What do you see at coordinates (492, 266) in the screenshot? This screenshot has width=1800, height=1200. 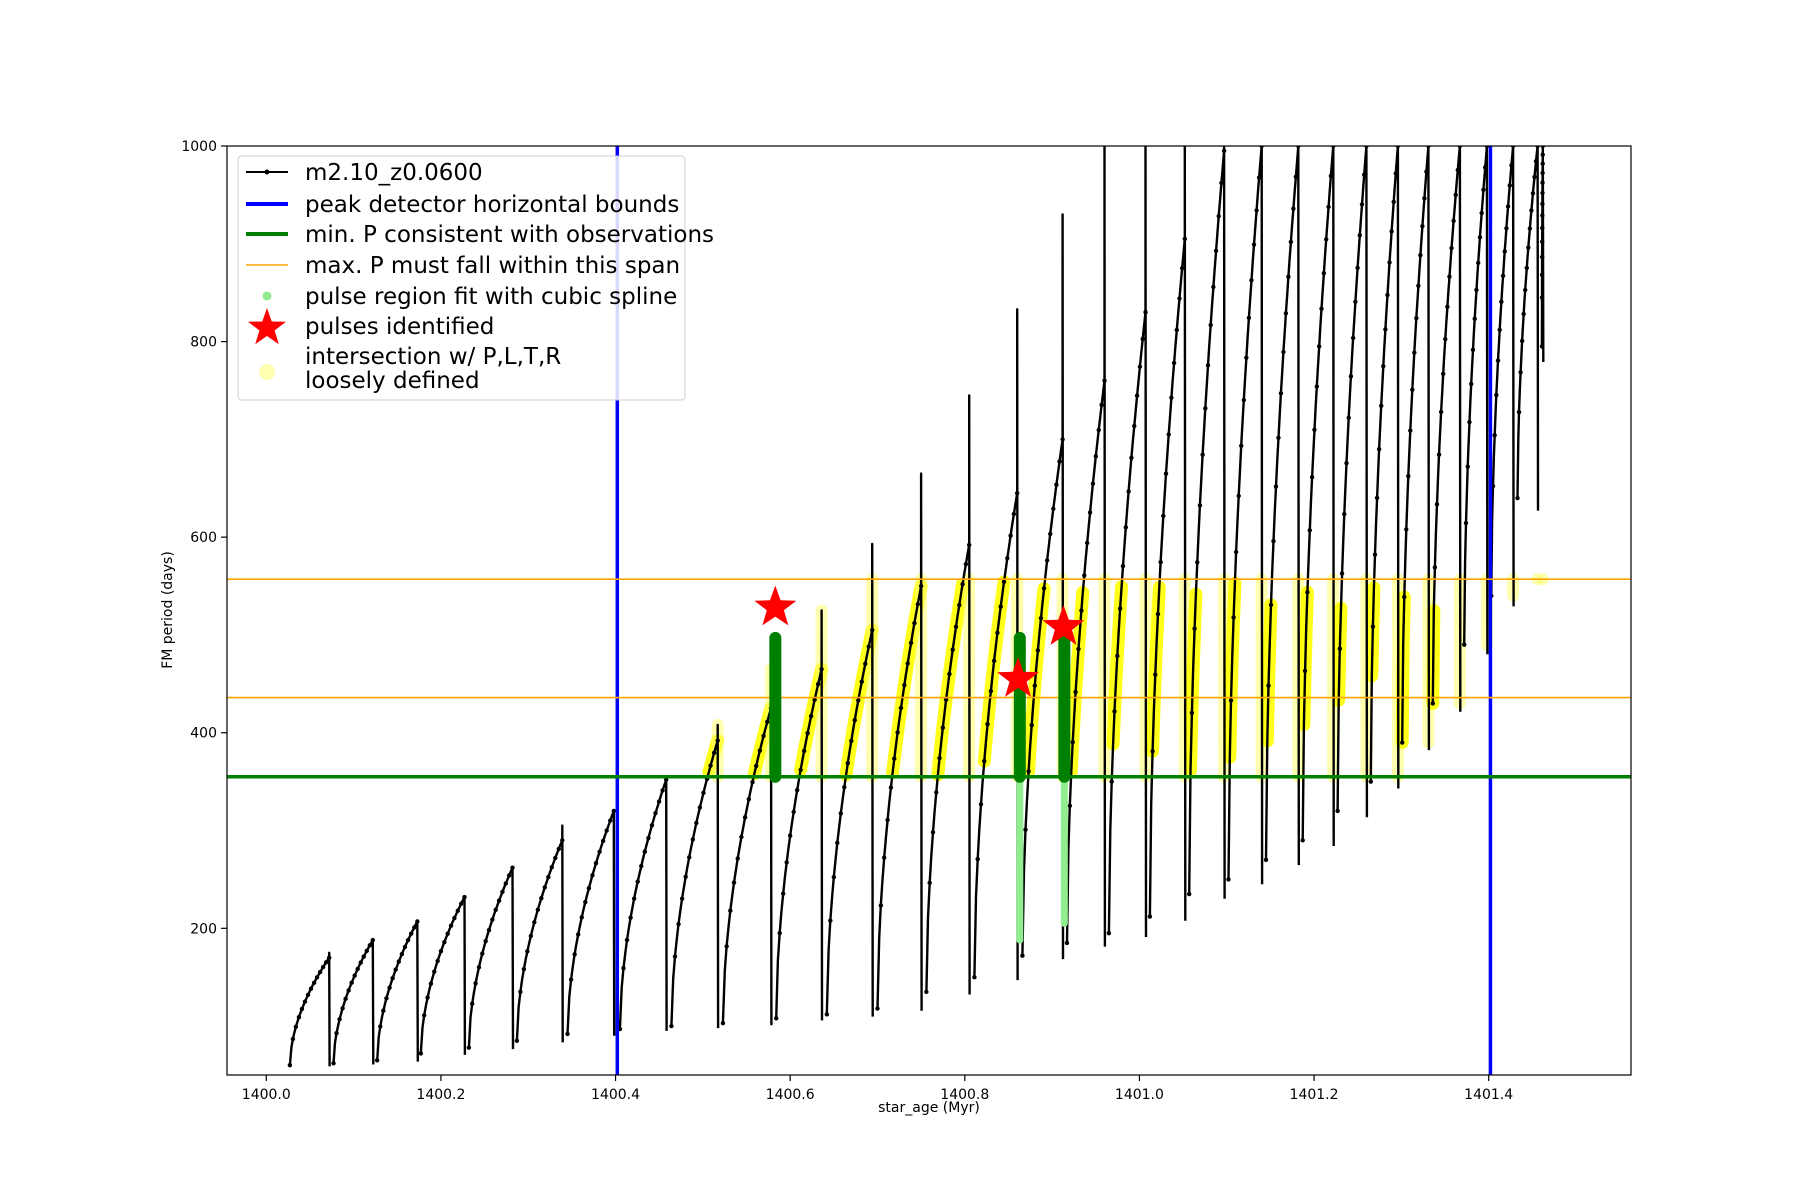 I see `legend-label: max. P must fall within this span` at bounding box center [492, 266].